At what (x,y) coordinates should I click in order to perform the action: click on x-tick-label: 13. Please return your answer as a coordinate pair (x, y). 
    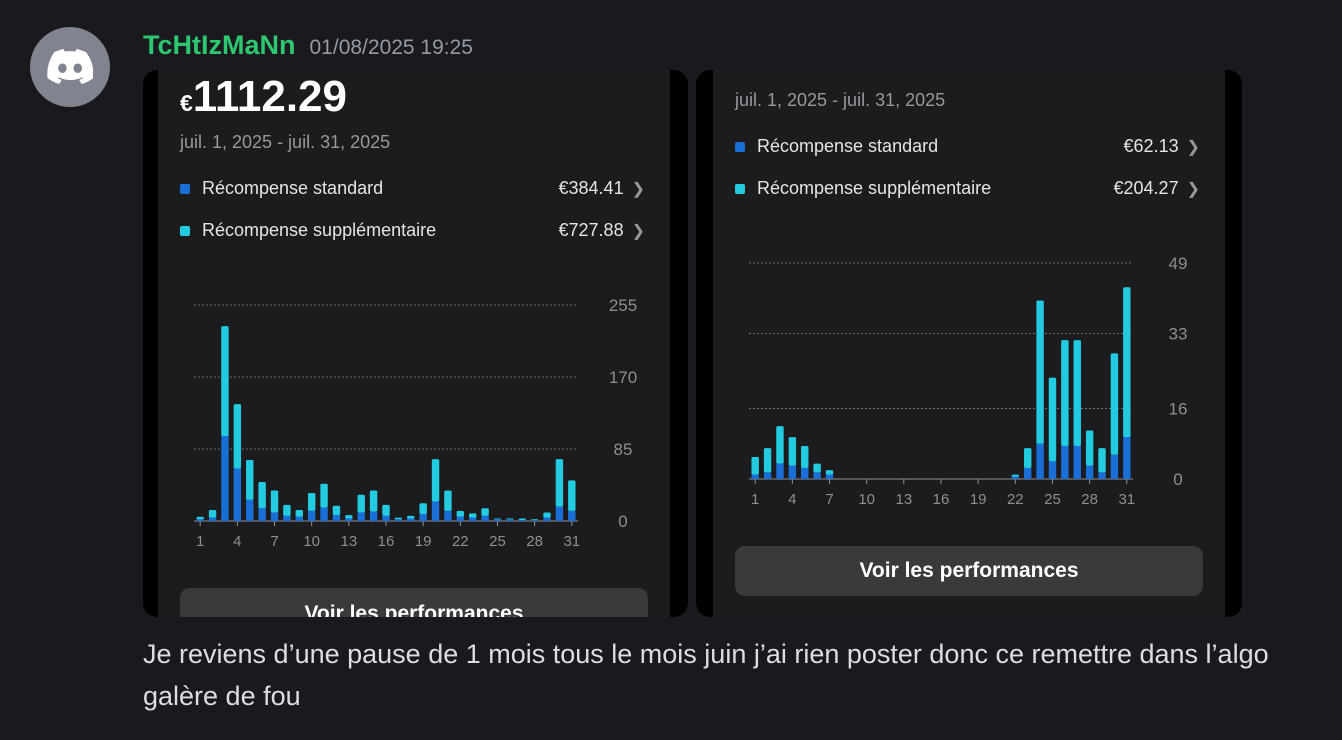
    Looking at the image, I should click on (348, 541).